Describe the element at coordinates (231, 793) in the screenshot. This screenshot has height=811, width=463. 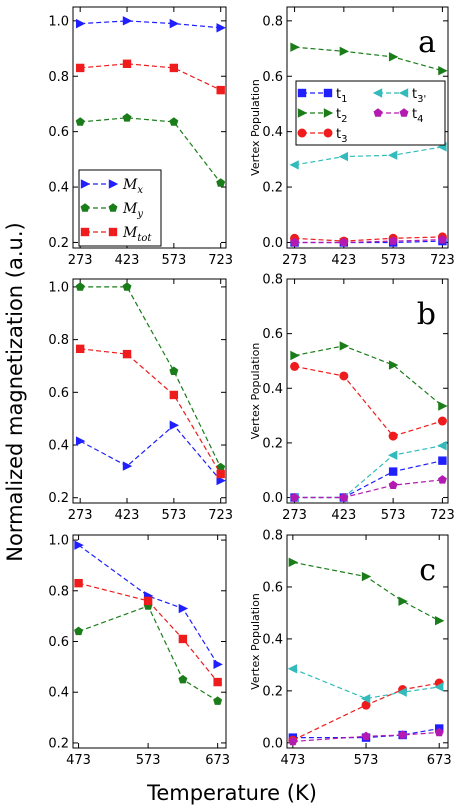
I see `figure-xlabel: Temperature (K)` at that location.